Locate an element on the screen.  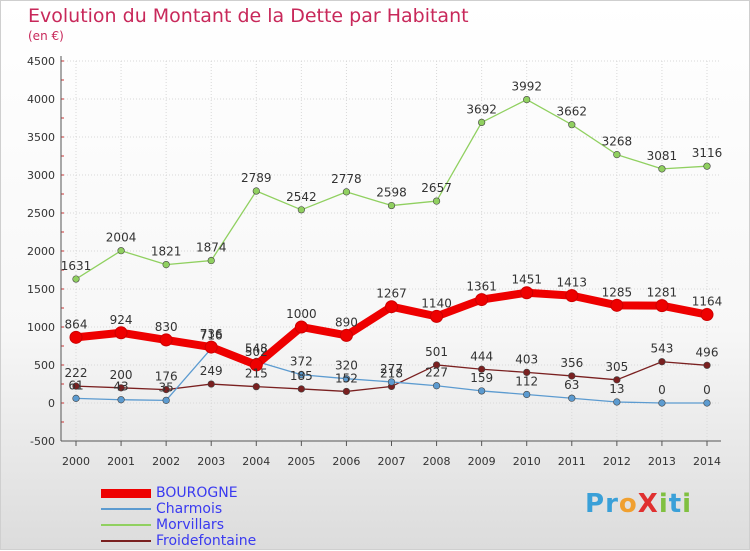
data-label-froidefontaine: 444 is located at coordinates (481, 356).